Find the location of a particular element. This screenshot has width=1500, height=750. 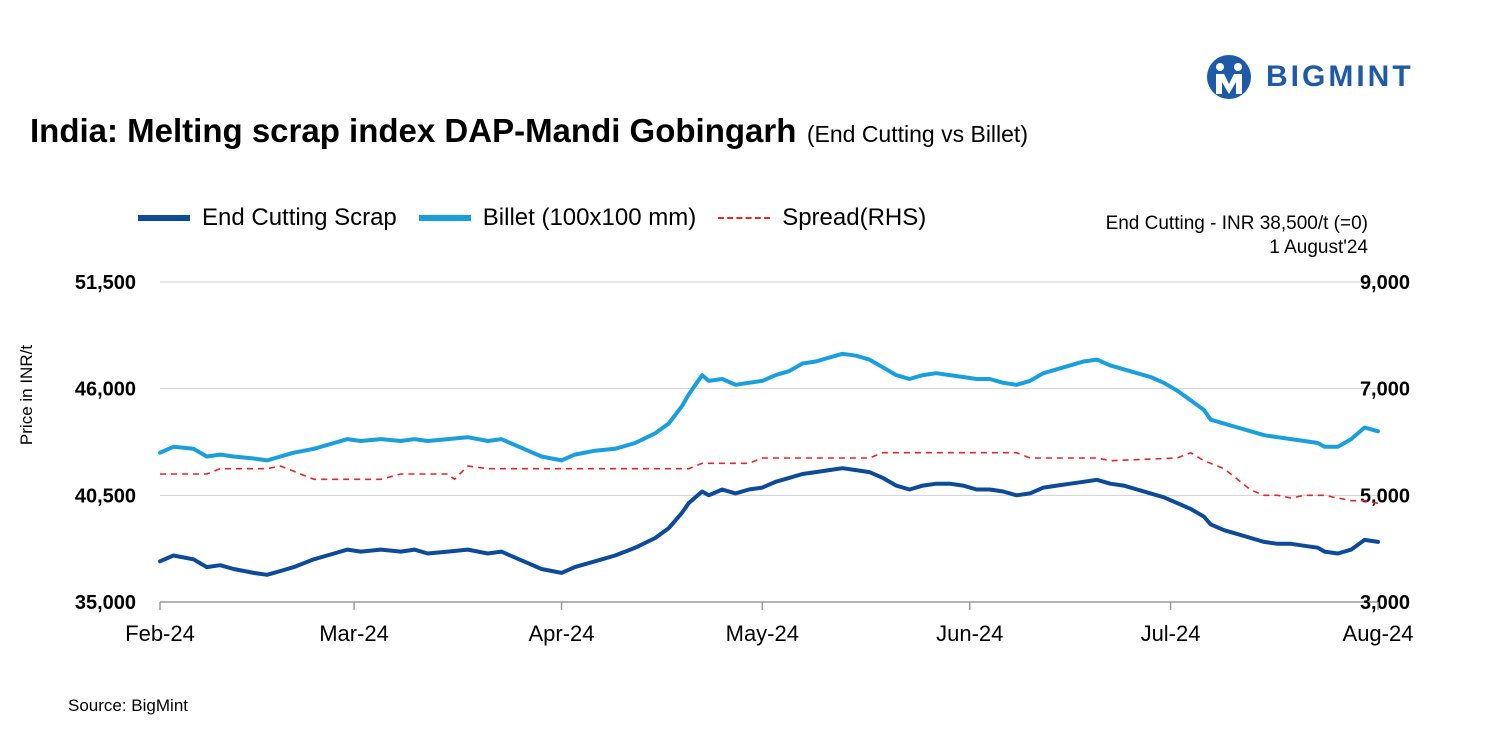

y-tick-right: 9,000 is located at coordinates (1385, 283).